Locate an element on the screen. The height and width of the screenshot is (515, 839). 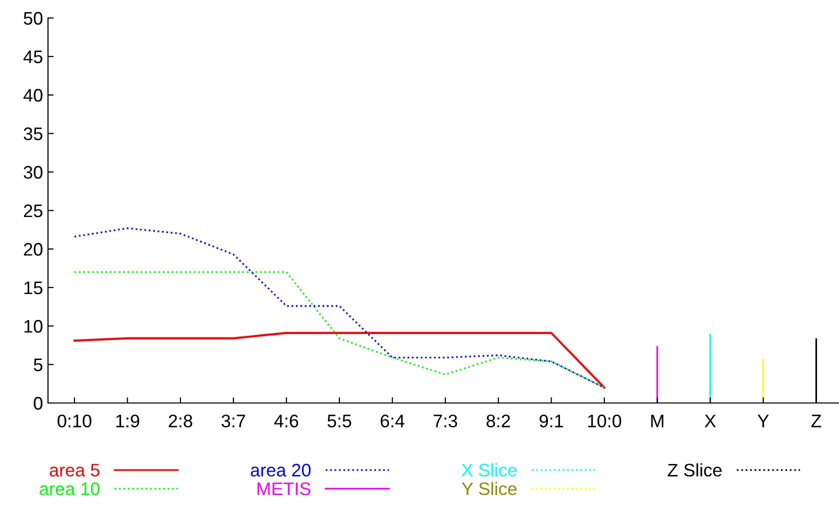
x-tick-label: 6:4 is located at coordinates (392, 421).